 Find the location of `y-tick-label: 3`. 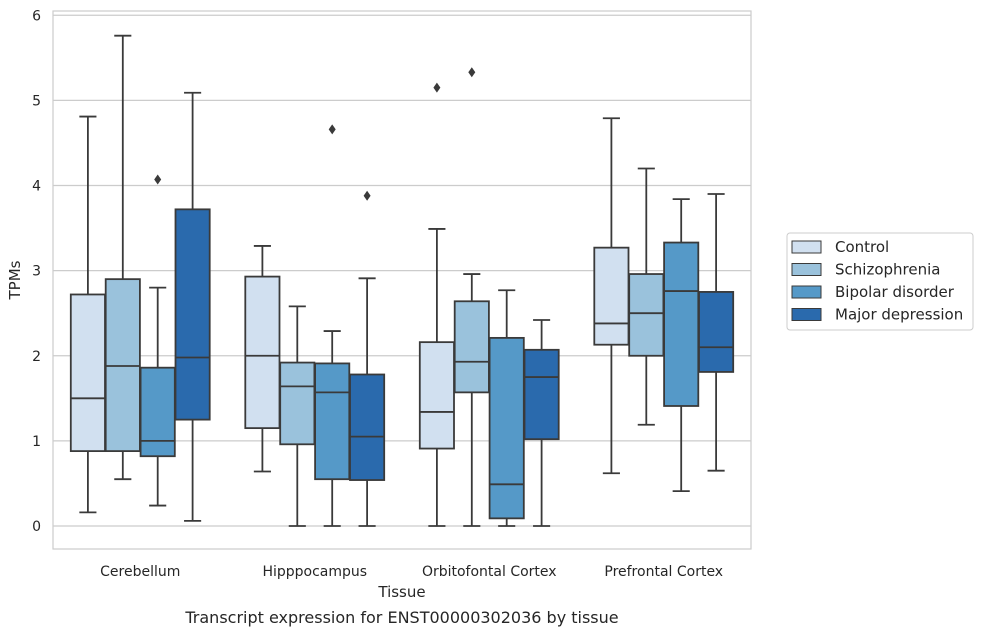

y-tick-label: 3 is located at coordinates (36, 272).